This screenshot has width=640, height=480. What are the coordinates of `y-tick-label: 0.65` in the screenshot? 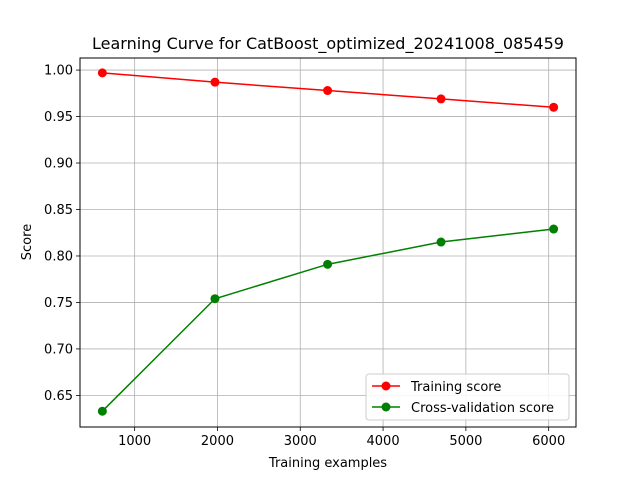 It's located at (58, 396).